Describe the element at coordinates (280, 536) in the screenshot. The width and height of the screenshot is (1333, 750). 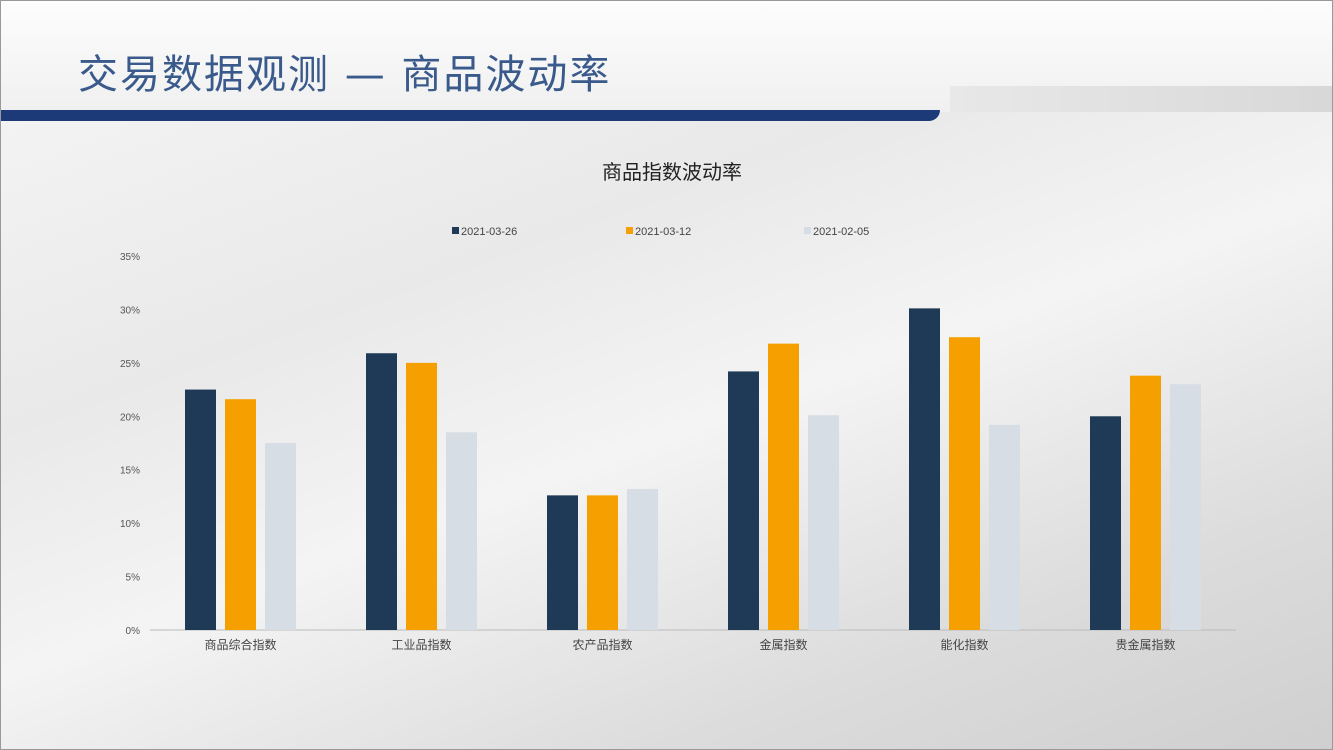
I see `bar-2021-02-05-商品综合指数` at that location.